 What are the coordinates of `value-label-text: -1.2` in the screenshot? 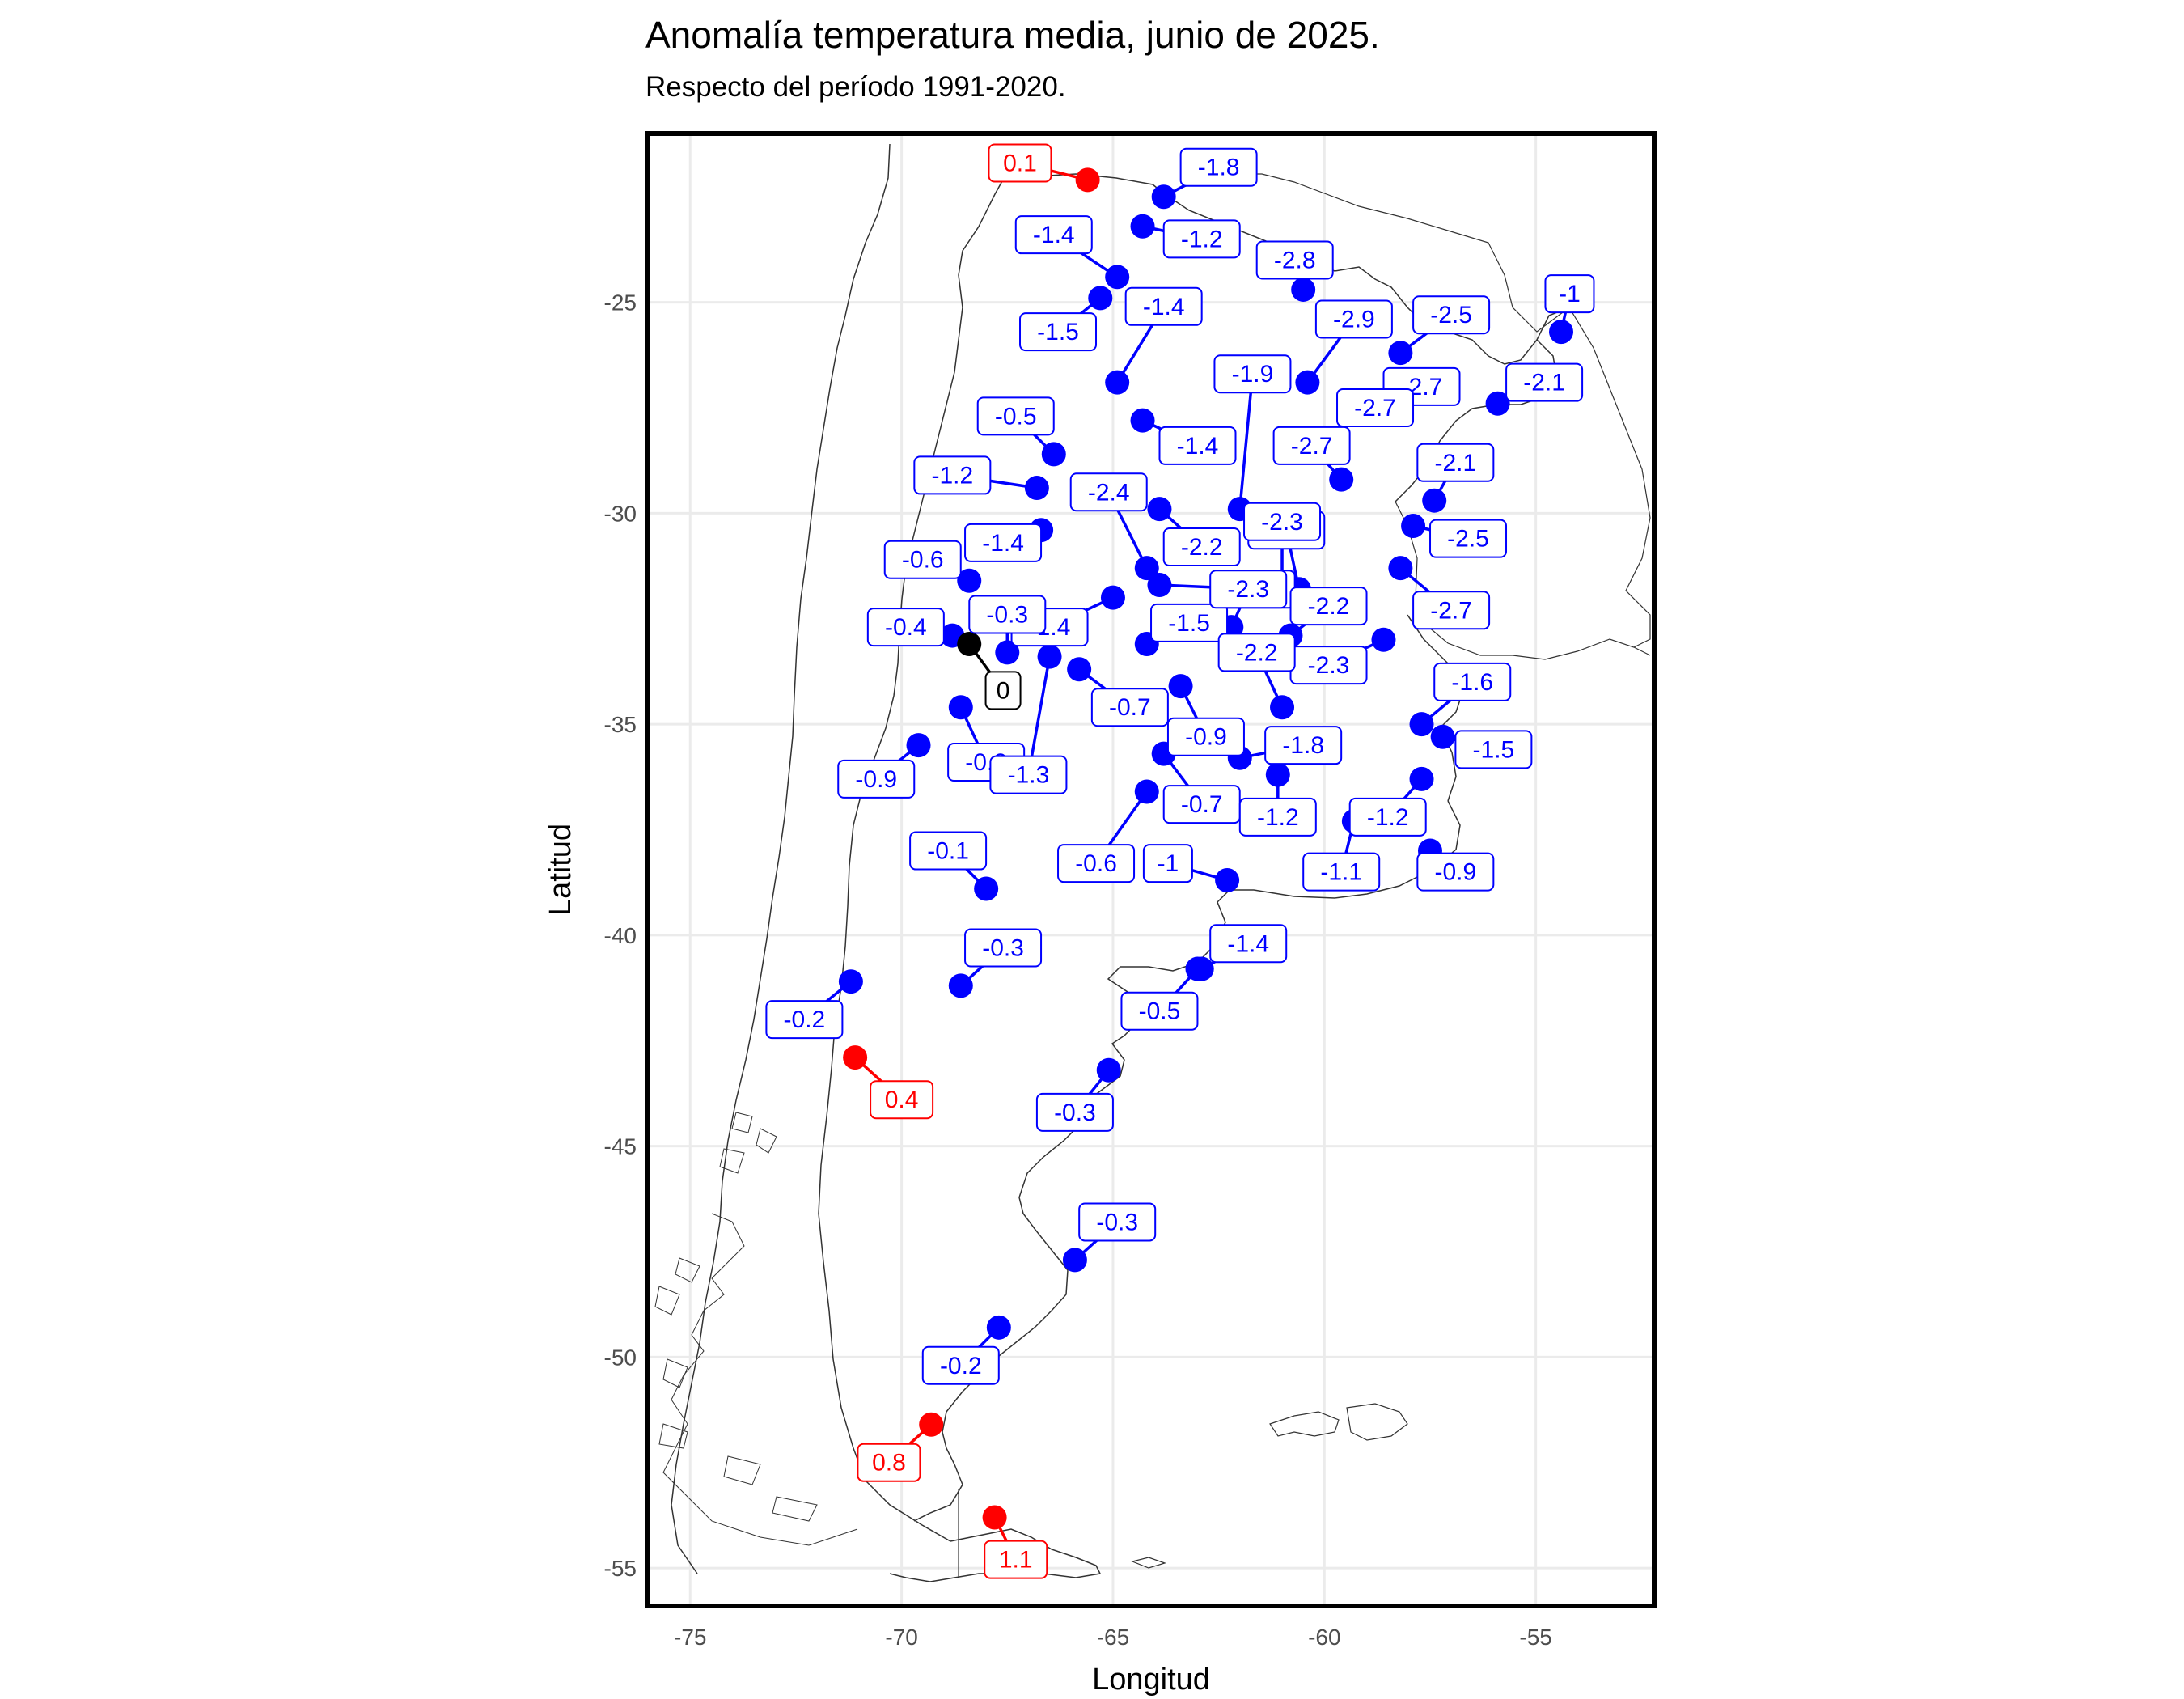 It's located at (1278, 817).